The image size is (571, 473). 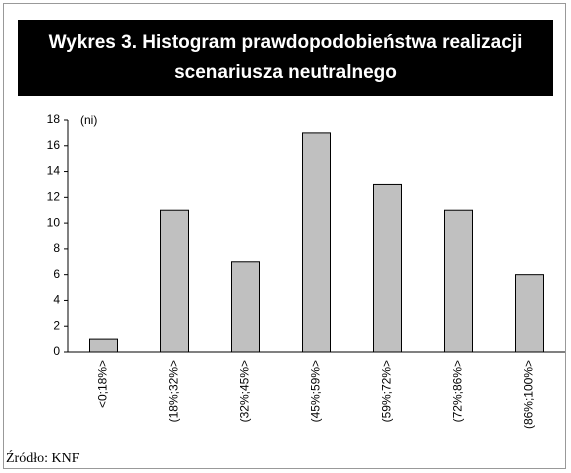 What do you see at coordinates (387, 391) in the screenshot?
I see `x-tick-label: (59%;72%>` at bounding box center [387, 391].